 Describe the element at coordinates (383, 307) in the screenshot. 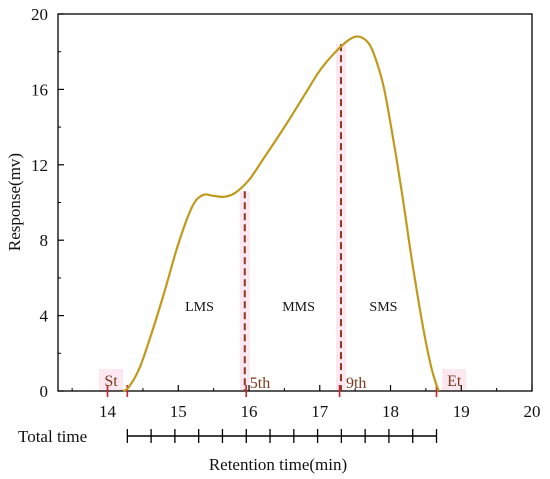

I see `region-label: SMS` at that location.